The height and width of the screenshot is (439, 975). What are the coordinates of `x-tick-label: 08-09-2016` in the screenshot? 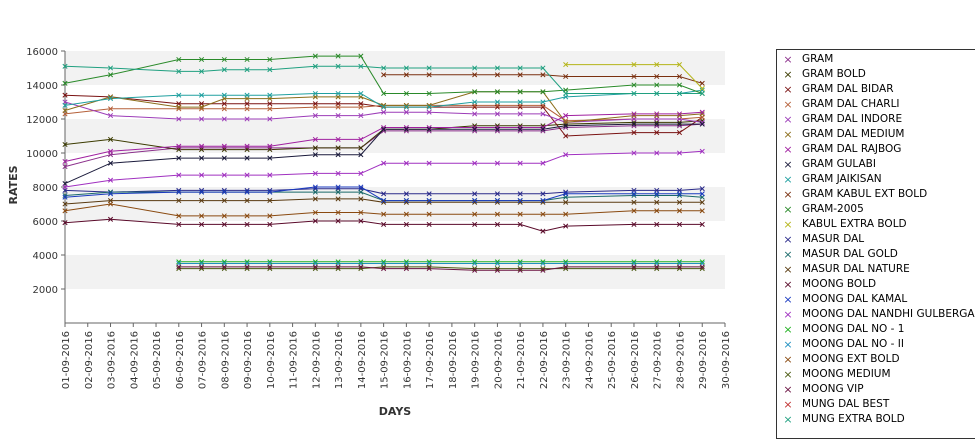 It's located at (225, 360).